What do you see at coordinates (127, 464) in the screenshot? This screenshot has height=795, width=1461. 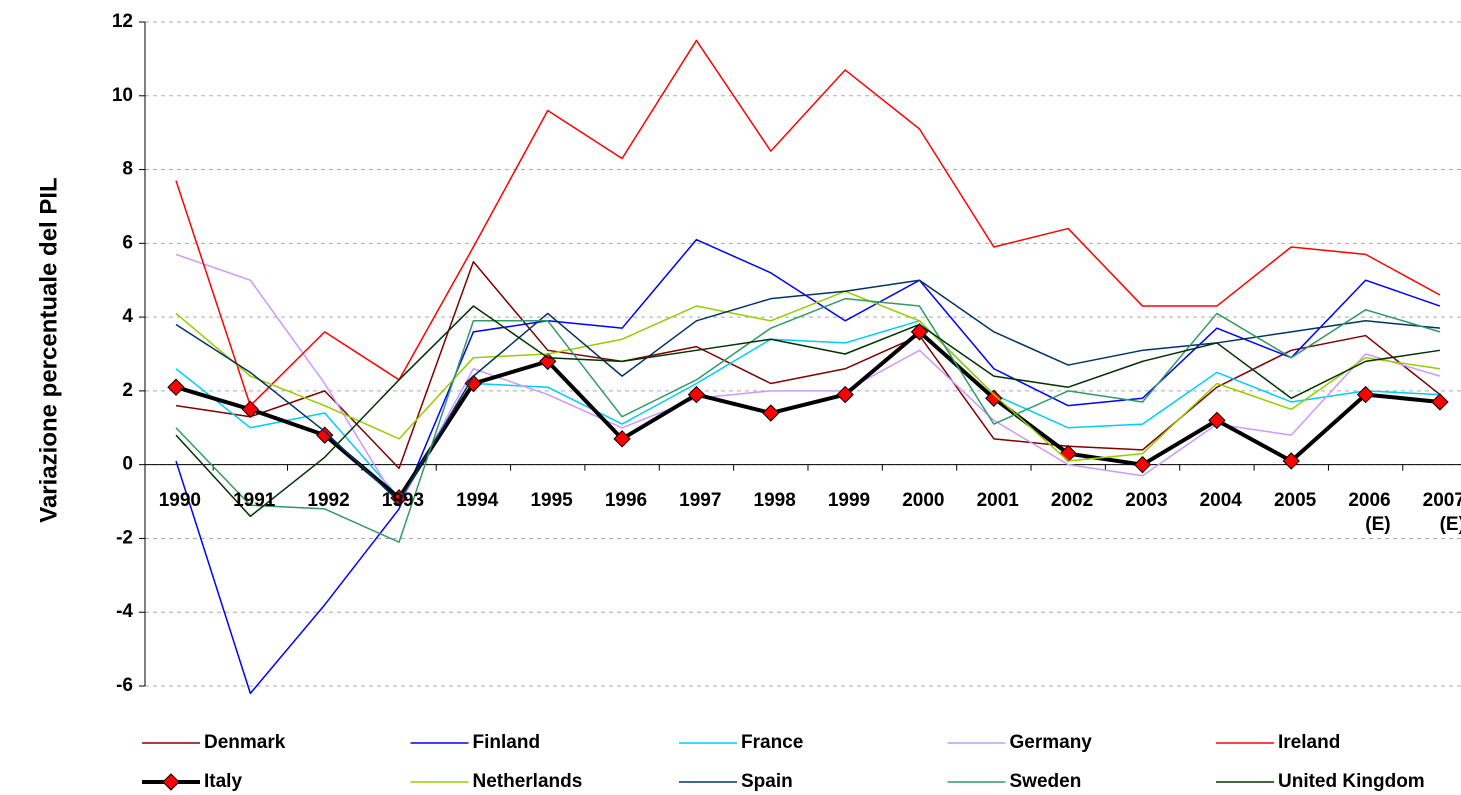 I see `y-tick-label: 0` at bounding box center [127, 464].